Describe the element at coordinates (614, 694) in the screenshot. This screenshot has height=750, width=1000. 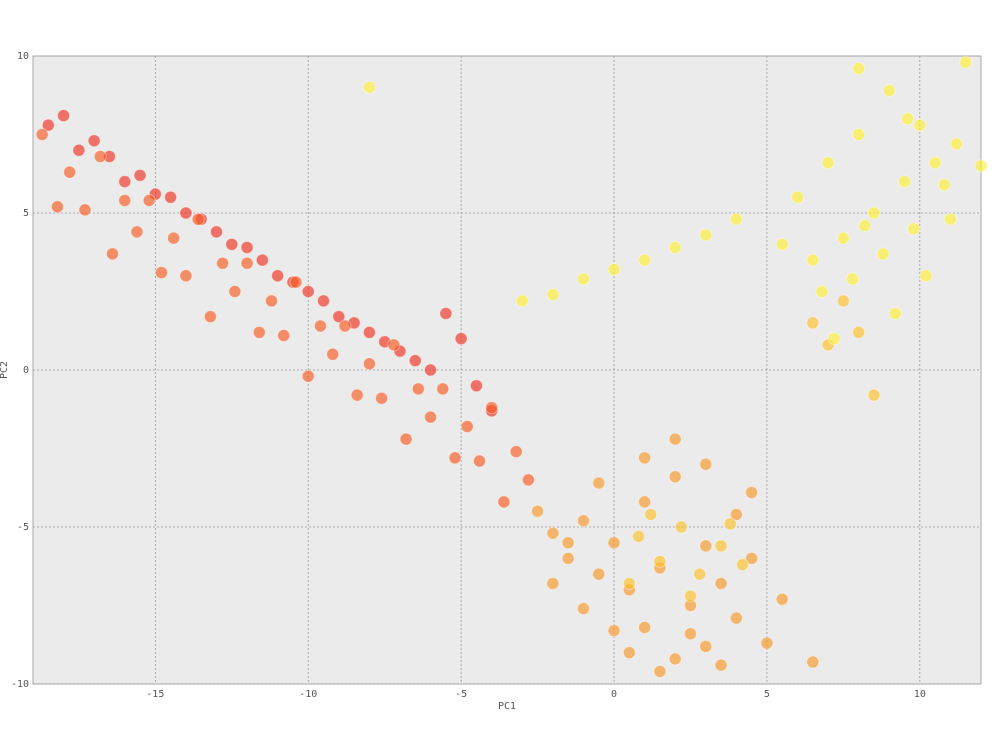
I see `x-tick-label: 0` at that location.